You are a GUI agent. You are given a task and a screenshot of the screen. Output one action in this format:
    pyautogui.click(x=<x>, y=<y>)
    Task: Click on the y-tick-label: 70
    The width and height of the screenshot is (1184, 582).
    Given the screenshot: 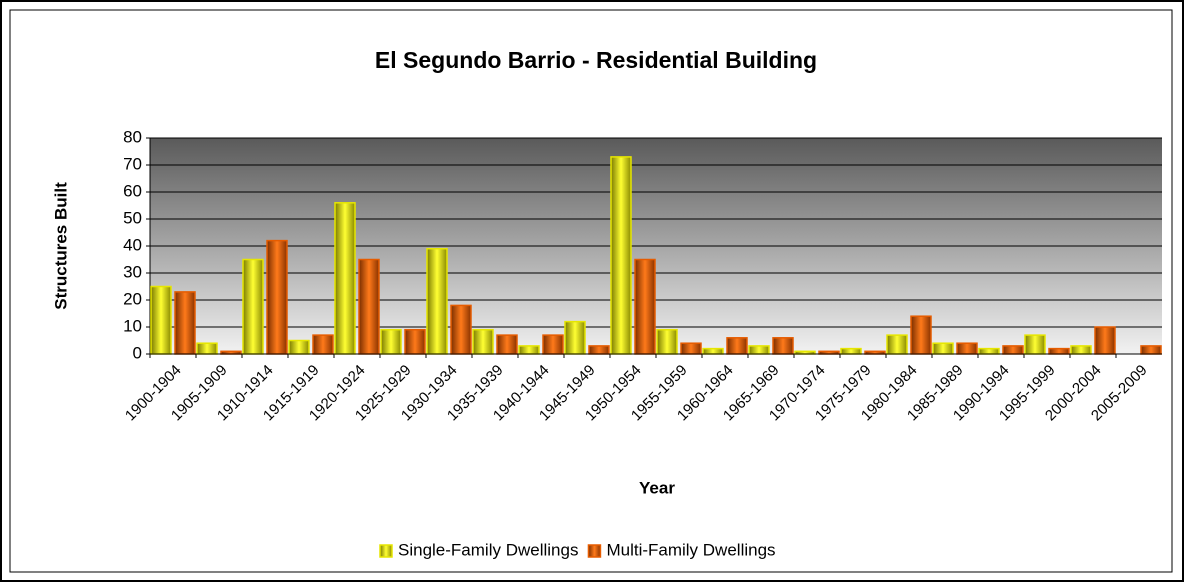 What is the action you would take?
    pyautogui.click(x=132, y=163)
    